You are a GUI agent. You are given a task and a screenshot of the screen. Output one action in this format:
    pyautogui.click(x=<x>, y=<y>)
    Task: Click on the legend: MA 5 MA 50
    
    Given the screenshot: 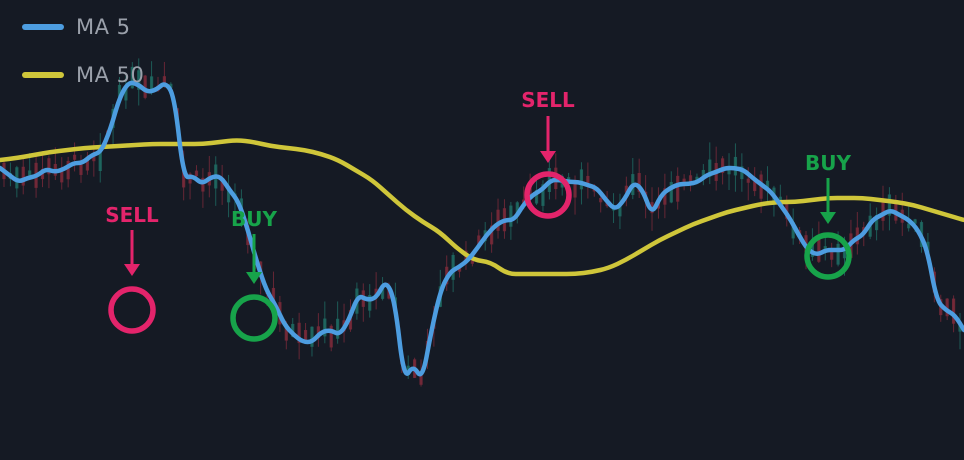 What is the action you would take?
    pyautogui.click(x=83, y=62)
    